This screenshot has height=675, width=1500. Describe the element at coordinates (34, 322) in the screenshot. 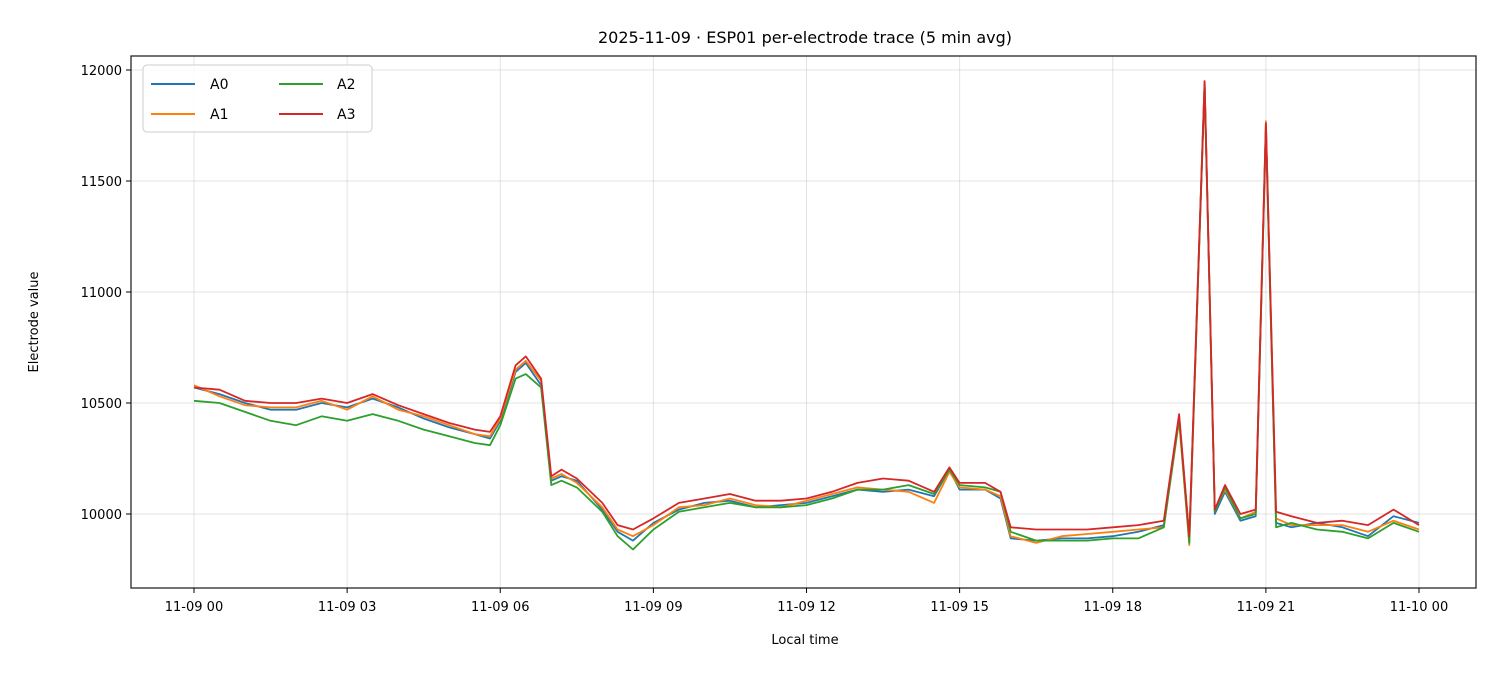

I see `y-axis-label: Electrode value` at that location.